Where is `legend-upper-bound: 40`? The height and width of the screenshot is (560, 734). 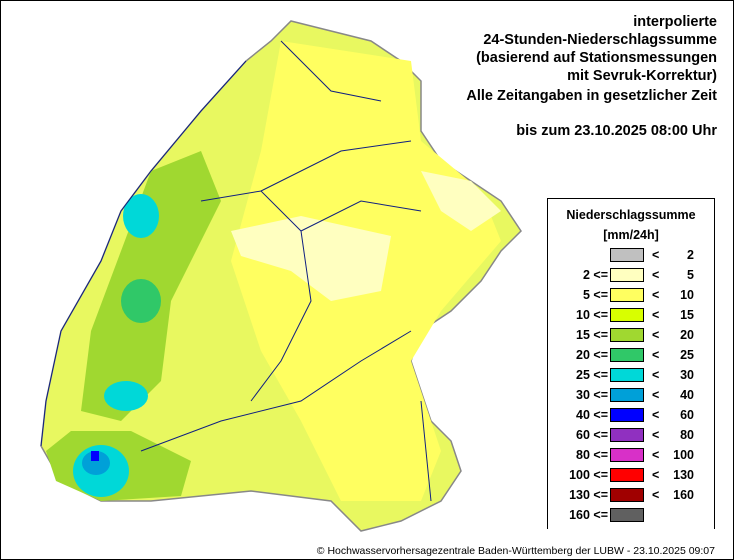
legend-upper-bound: 40 is located at coordinates (687, 395).